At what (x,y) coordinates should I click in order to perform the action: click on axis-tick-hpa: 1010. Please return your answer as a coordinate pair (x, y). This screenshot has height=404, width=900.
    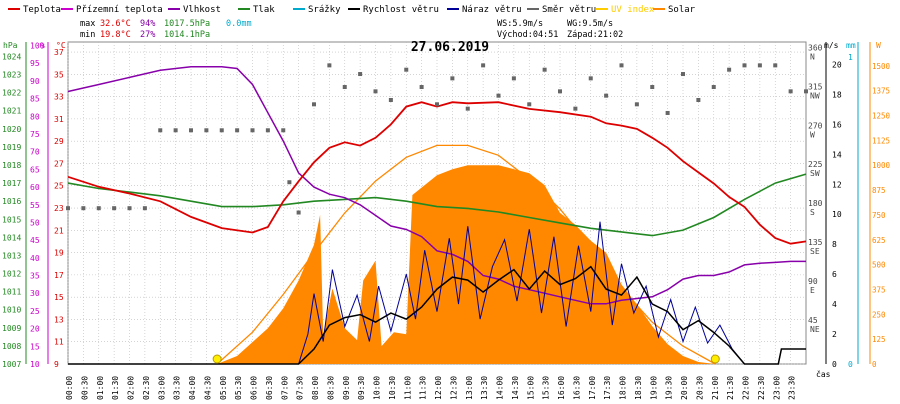
    Looking at the image, I should click on (11, 310).